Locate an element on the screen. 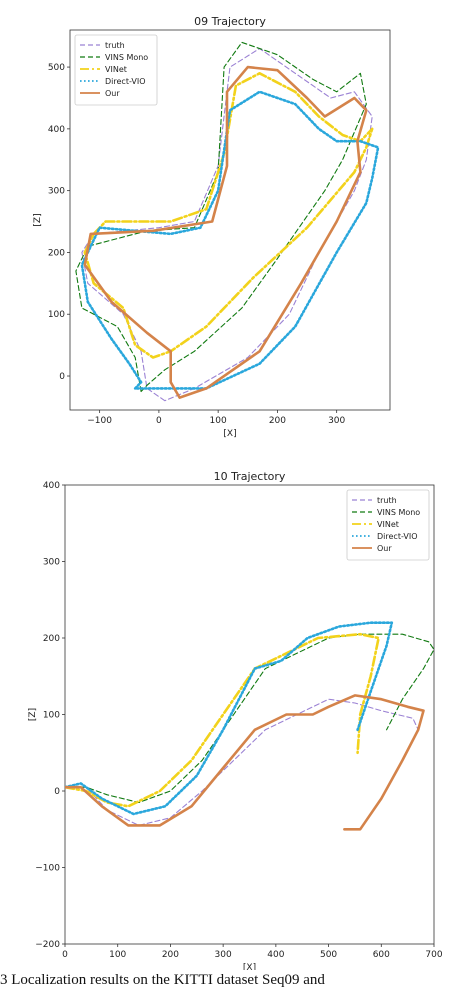 Image resolution: width=474 pixels, height=991 pixels. chart2-x-tick-label: 100 is located at coordinates (117, 955).